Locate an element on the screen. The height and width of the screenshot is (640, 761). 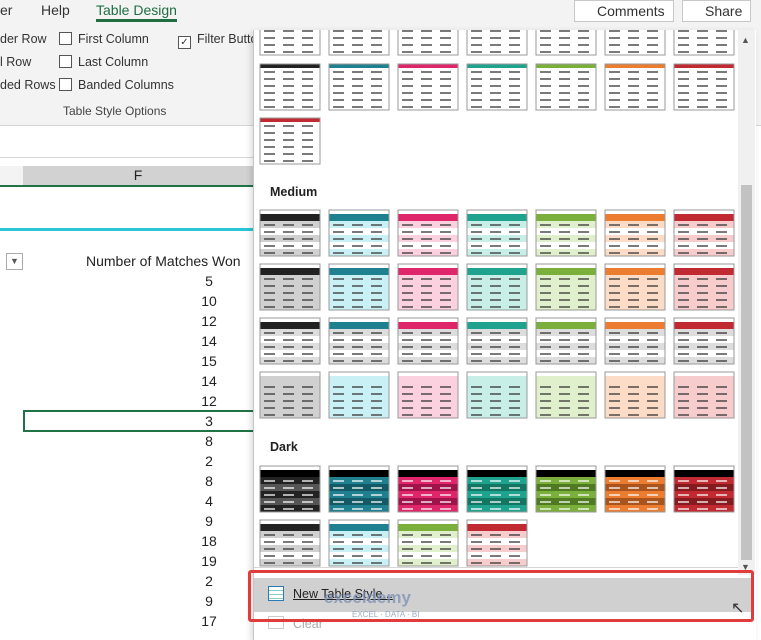
scroll-thumb is located at coordinates (746, 372).